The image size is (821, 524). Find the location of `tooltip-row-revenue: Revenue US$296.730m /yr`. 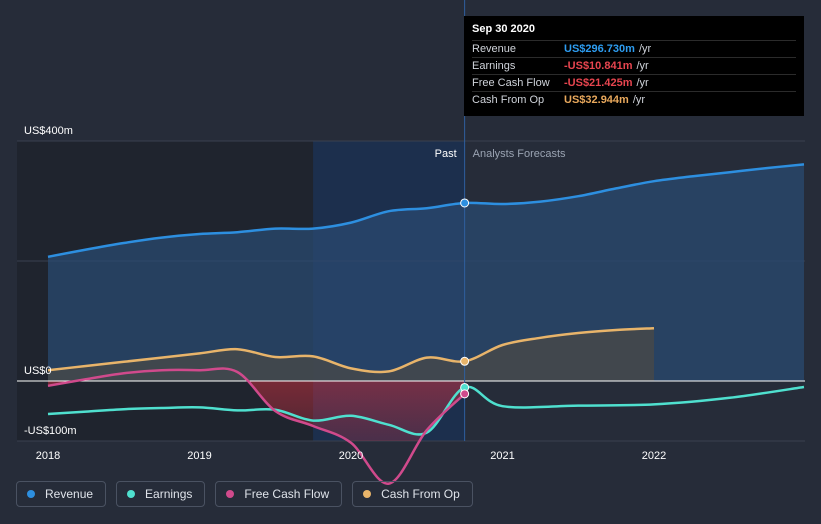

tooltip-row-revenue: Revenue US$296.730m /yr is located at coordinates (634, 49).